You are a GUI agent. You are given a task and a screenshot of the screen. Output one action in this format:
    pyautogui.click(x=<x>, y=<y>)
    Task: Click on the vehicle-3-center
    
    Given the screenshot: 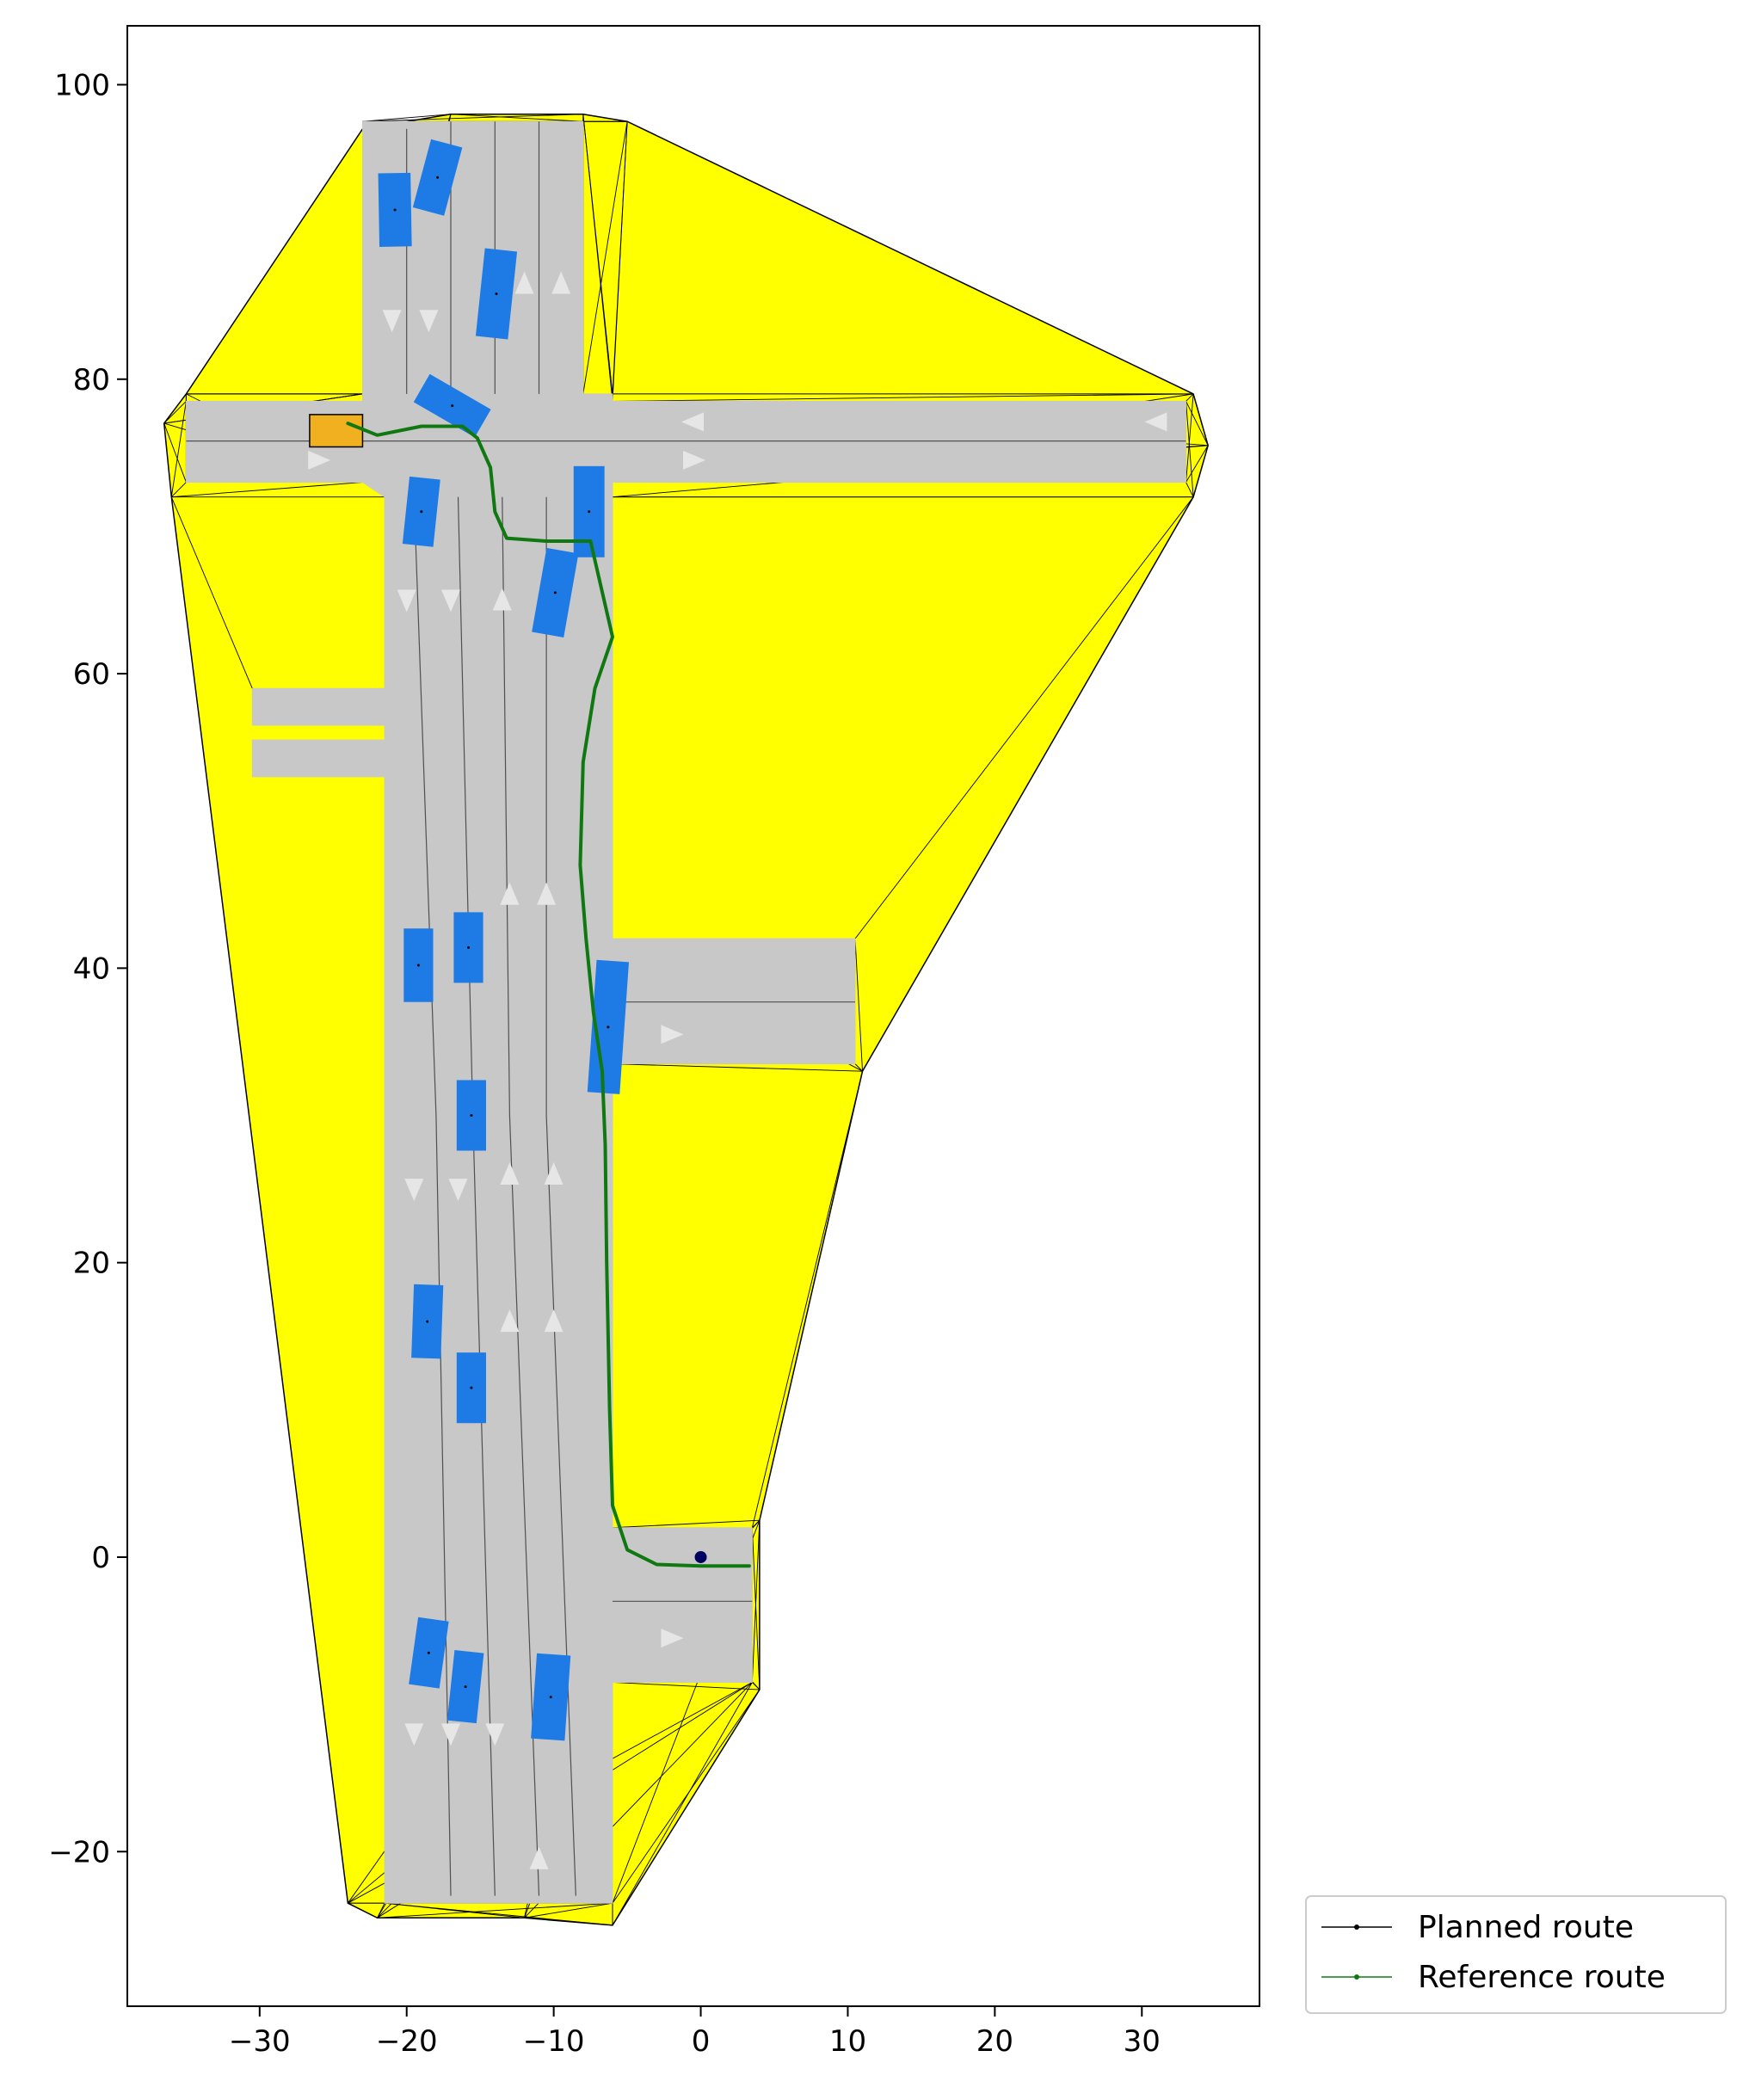 What is the action you would take?
    pyautogui.click(x=496, y=293)
    